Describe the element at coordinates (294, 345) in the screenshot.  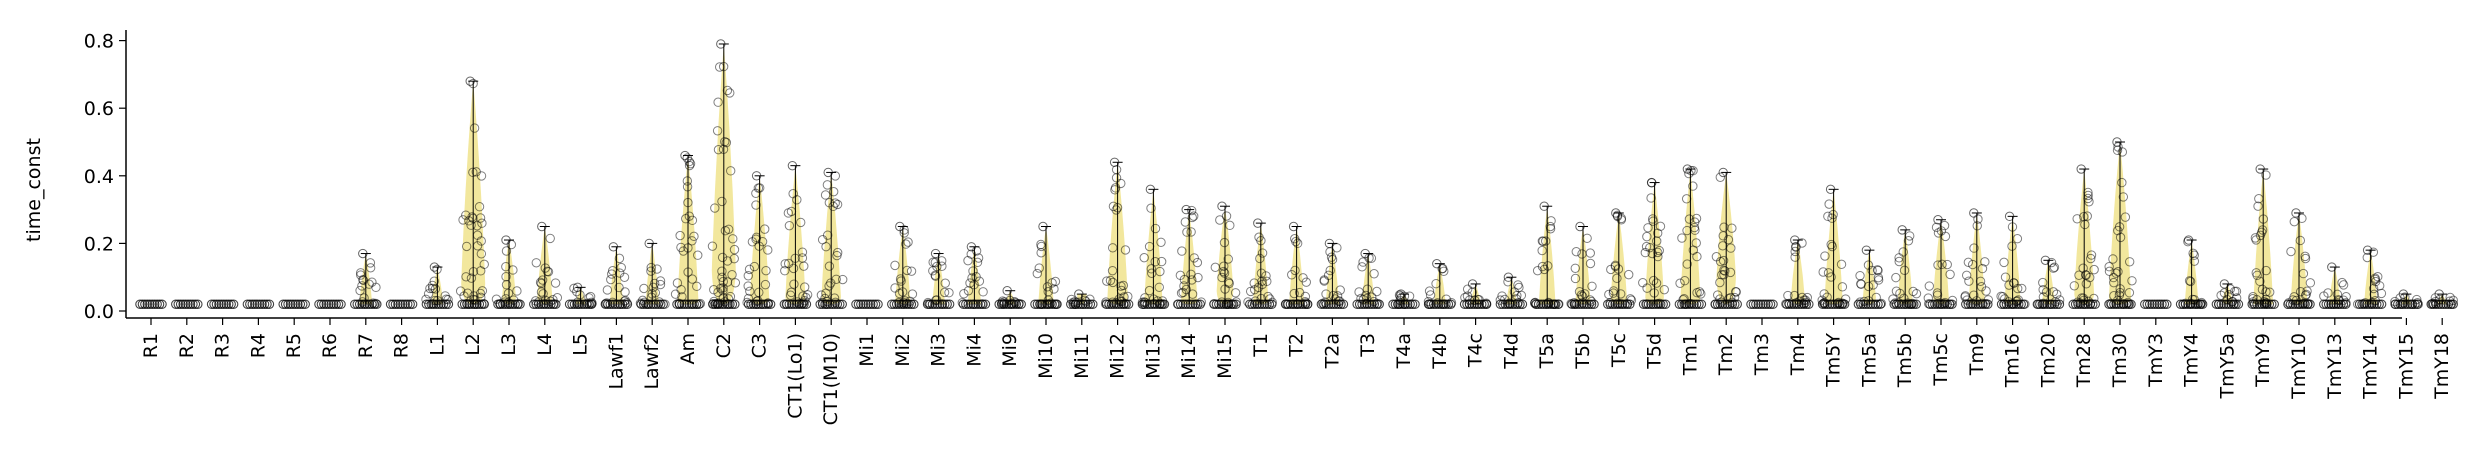
I see `x-tick-label: R5` at that location.